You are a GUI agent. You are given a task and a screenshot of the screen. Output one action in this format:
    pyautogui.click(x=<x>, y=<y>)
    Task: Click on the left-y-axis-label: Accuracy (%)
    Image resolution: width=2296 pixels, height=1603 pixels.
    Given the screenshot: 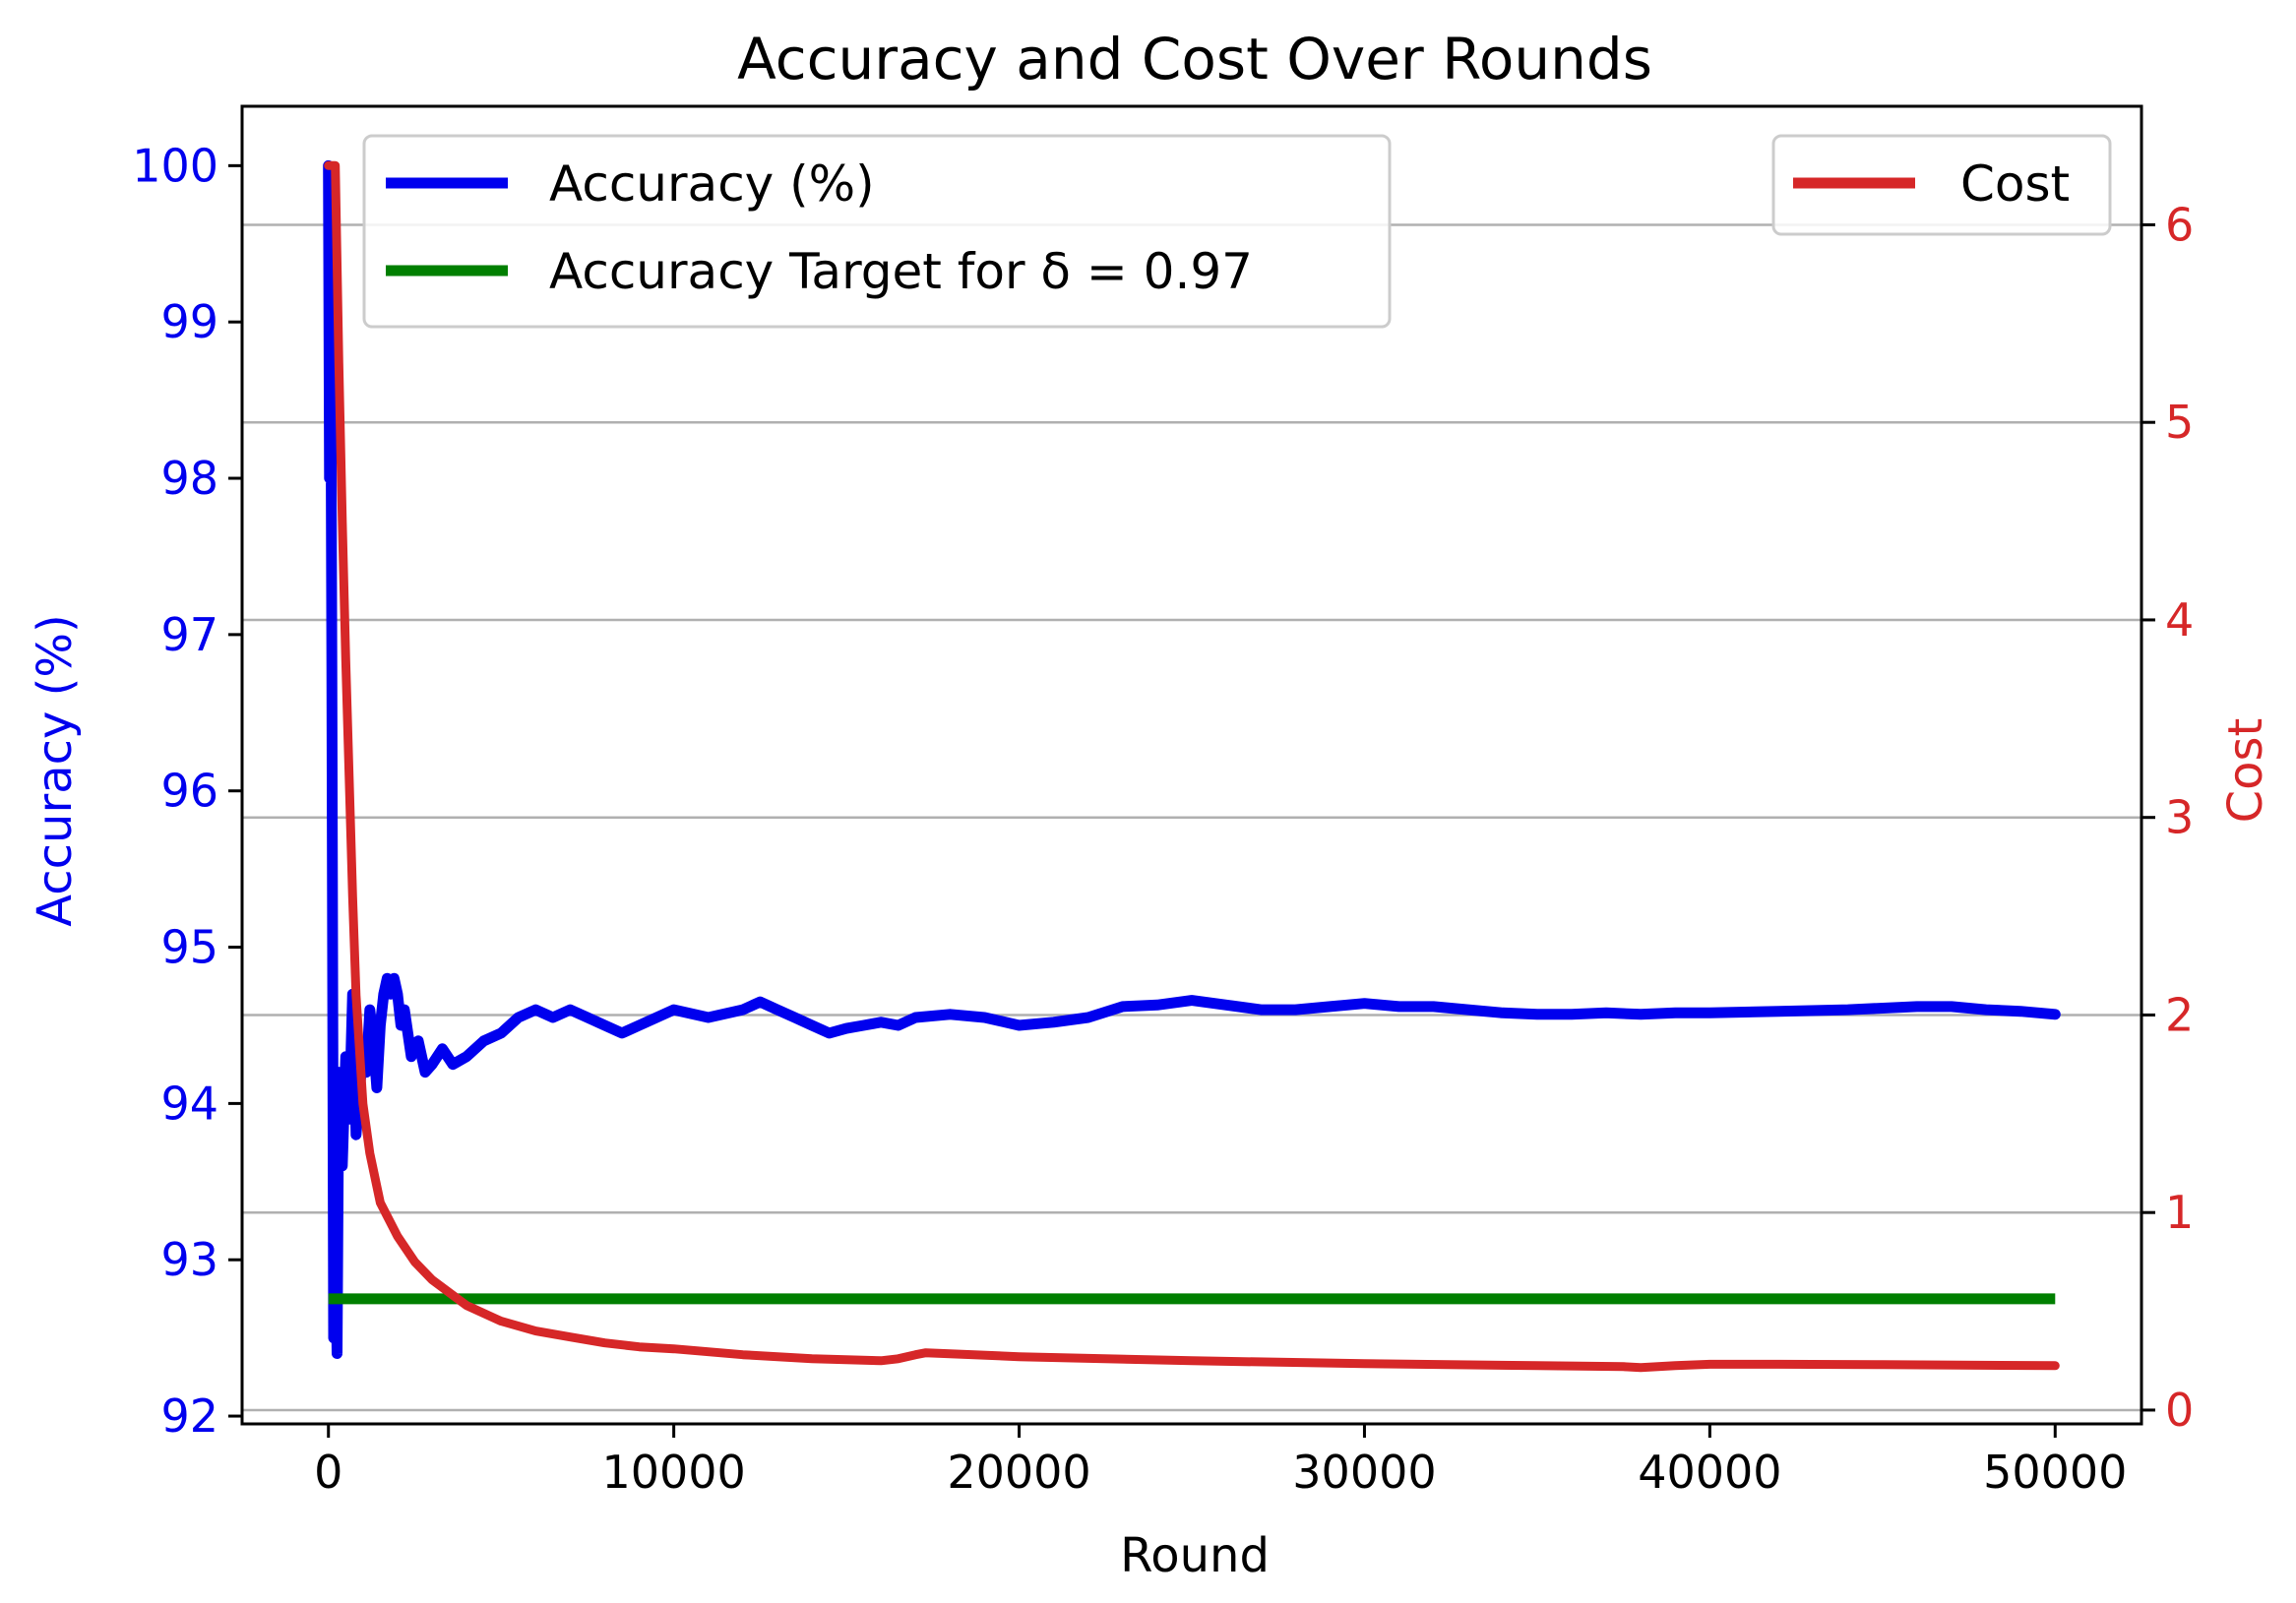 What is the action you would take?
    pyautogui.click(x=55, y=770)
    